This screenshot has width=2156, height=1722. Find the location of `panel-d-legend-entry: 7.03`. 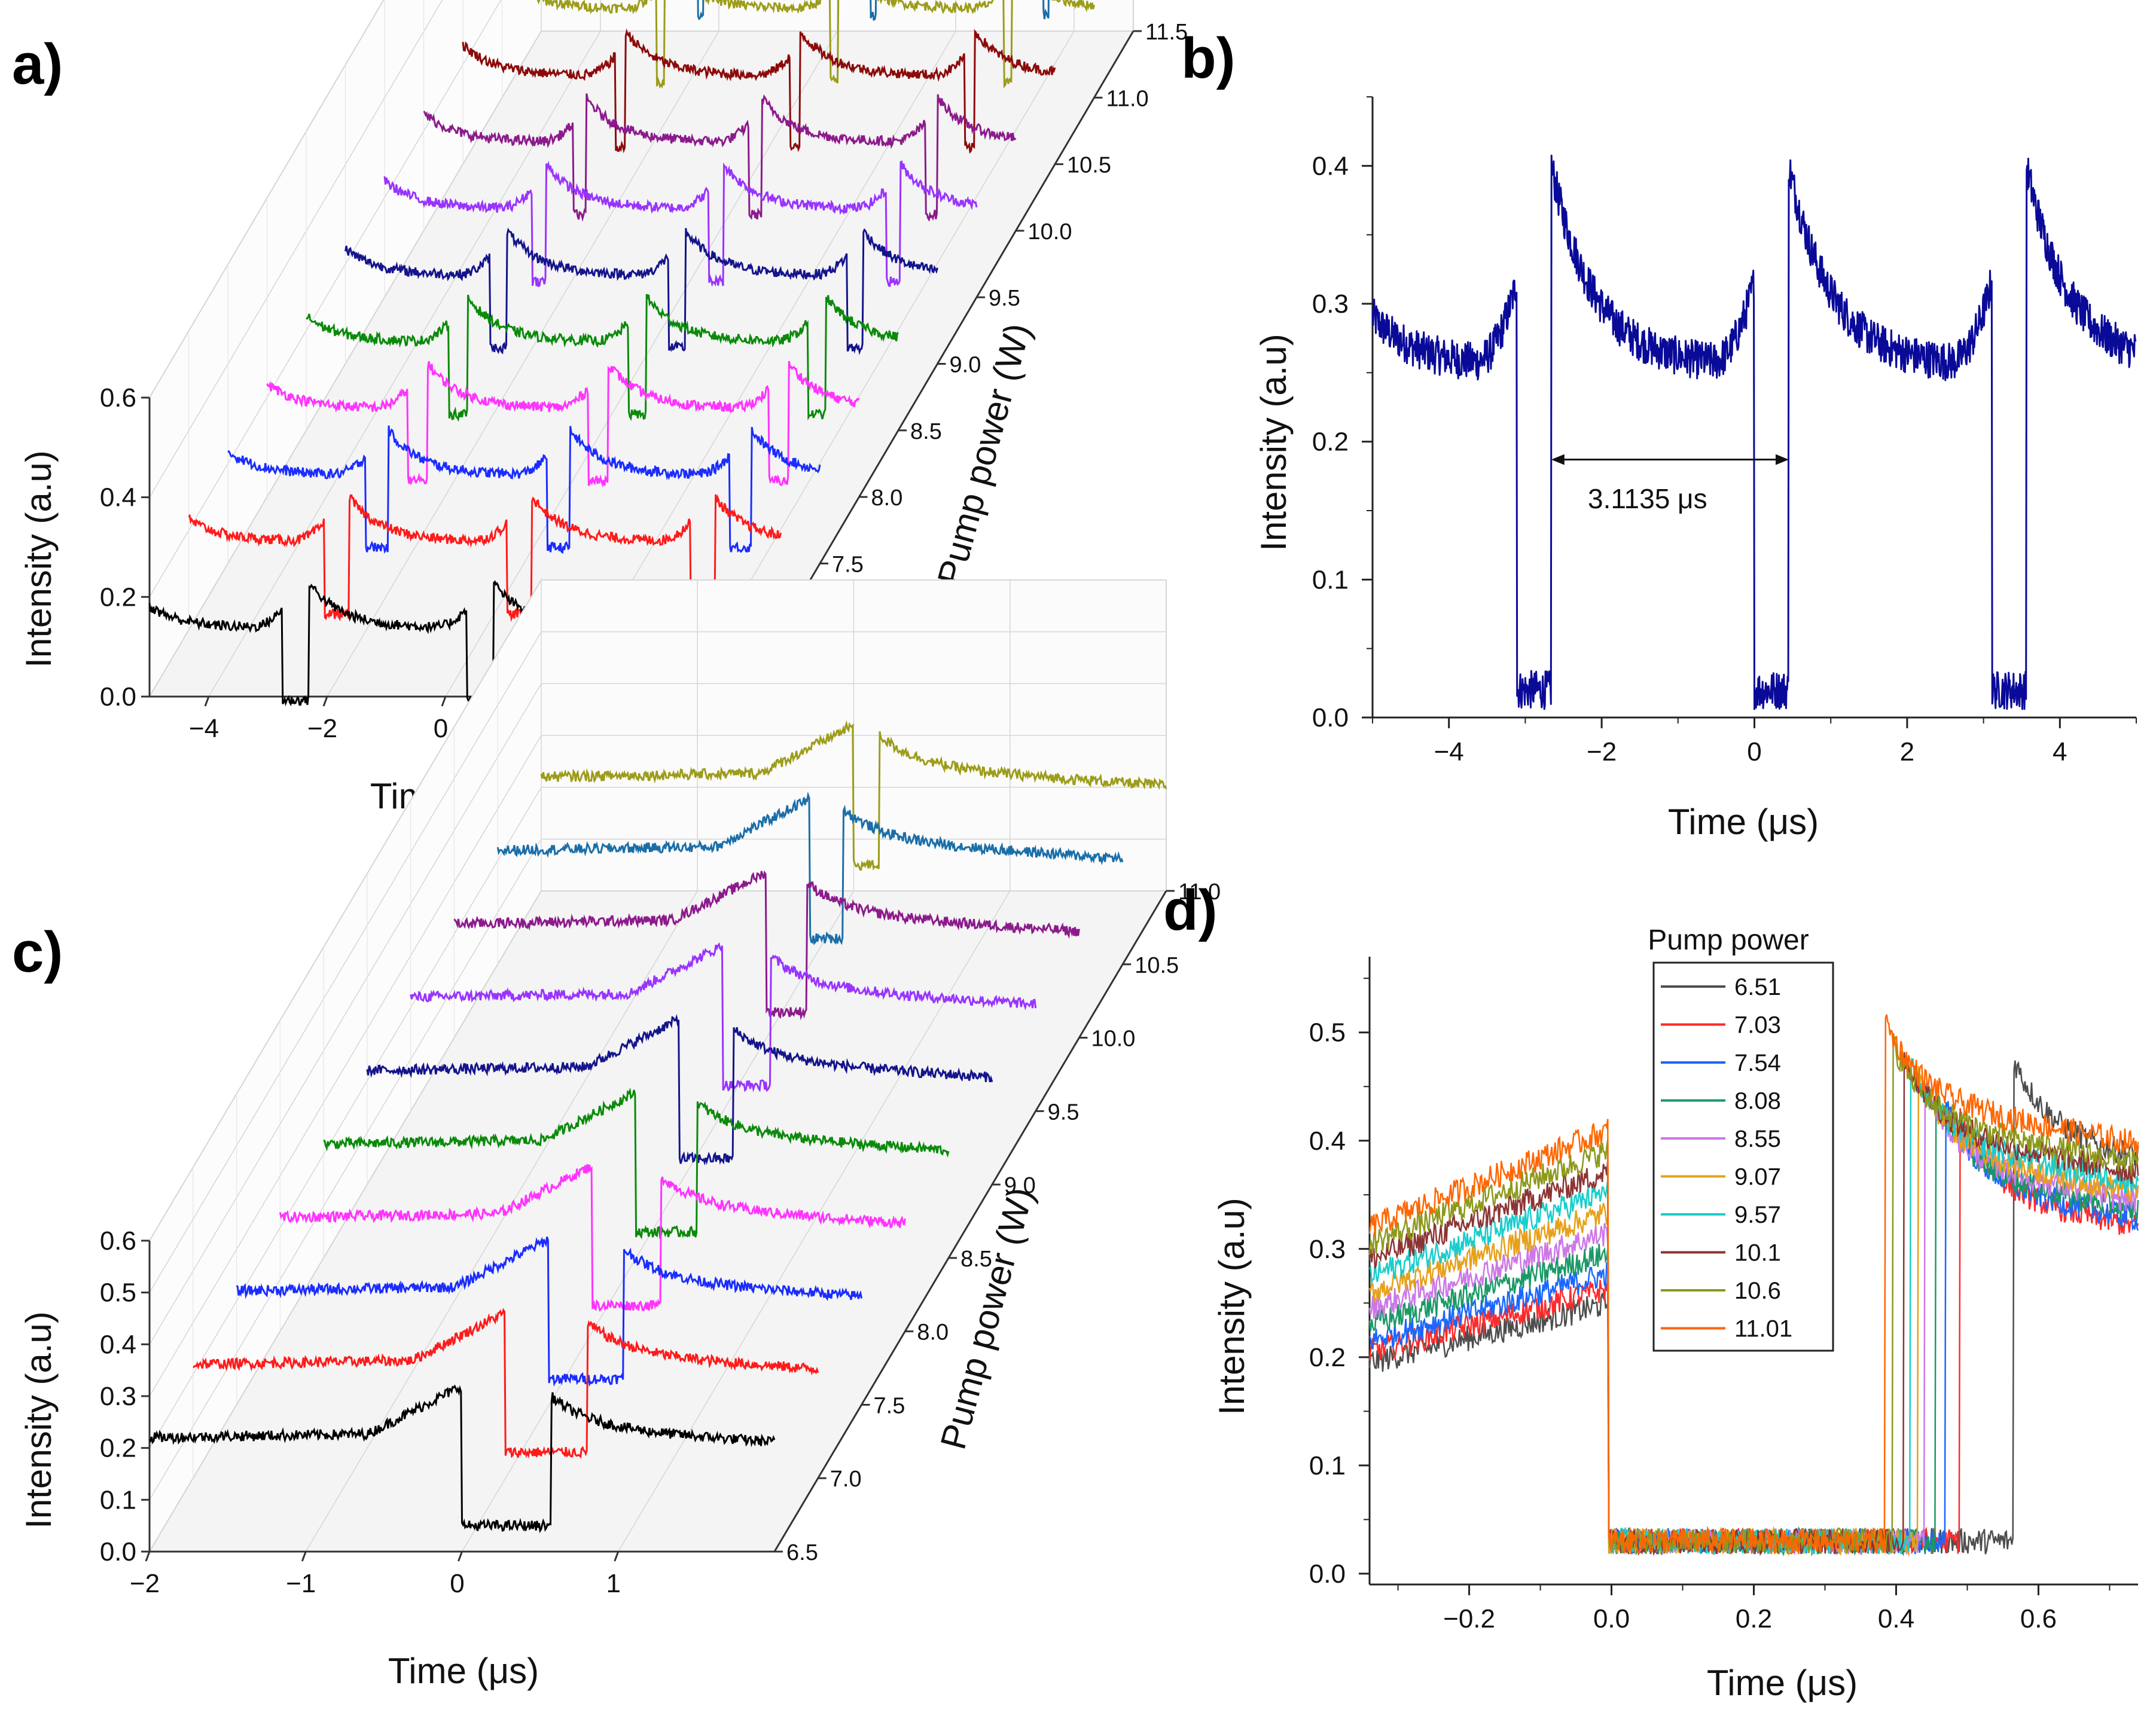

panel-d-legend-entry: 7.03 is located at coordinates (1757, 1025).